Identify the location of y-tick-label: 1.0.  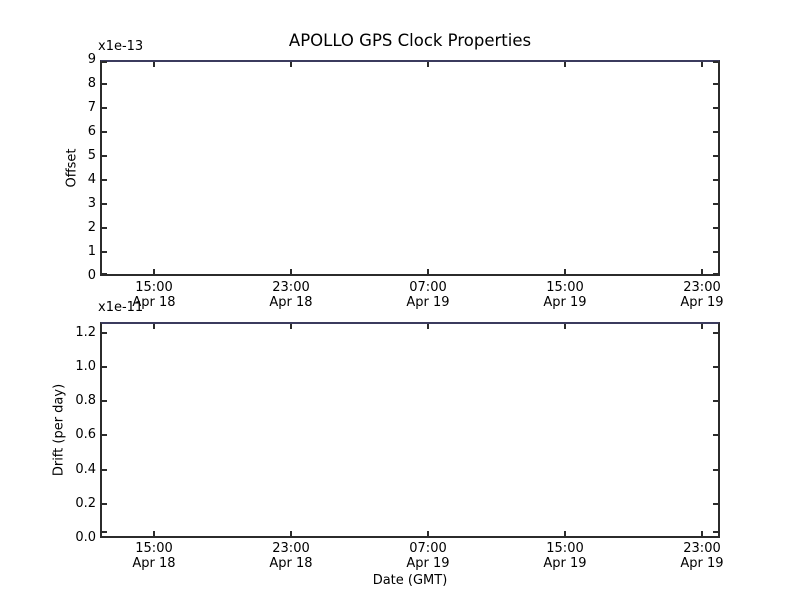
(85, 366).